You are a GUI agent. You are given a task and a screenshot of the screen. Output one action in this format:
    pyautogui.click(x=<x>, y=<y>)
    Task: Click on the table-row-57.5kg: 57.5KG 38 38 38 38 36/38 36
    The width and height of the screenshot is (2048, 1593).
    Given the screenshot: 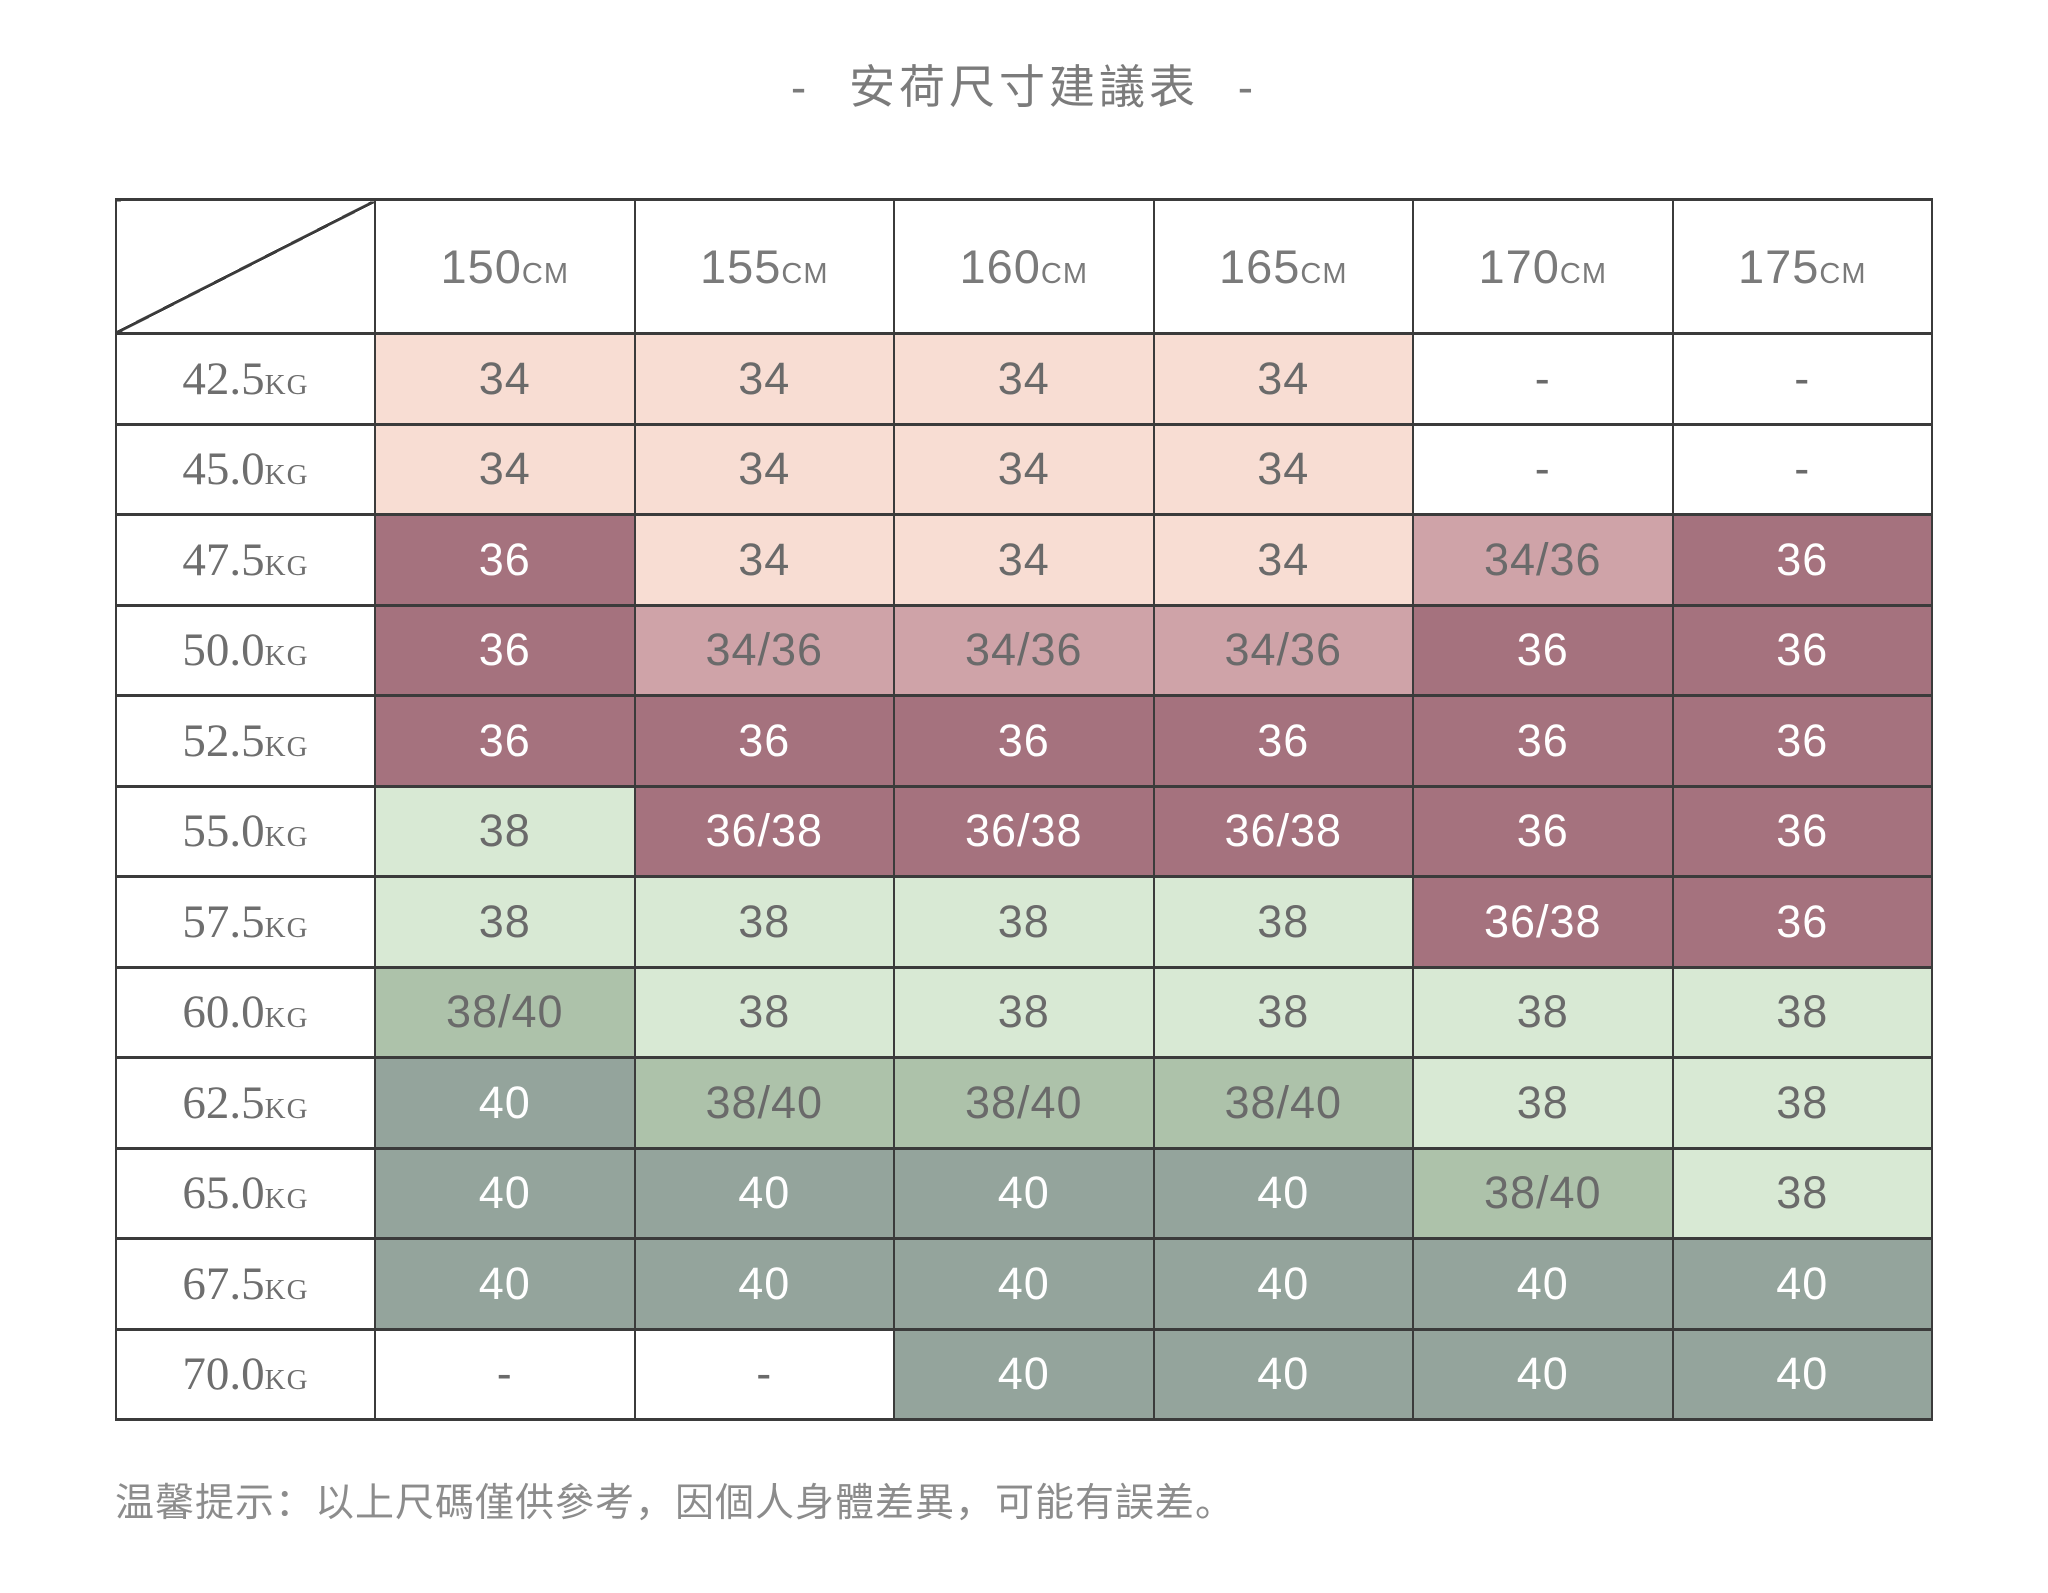 What is the action you would take?
    pyautogui.click(x=1024, y=922)
    